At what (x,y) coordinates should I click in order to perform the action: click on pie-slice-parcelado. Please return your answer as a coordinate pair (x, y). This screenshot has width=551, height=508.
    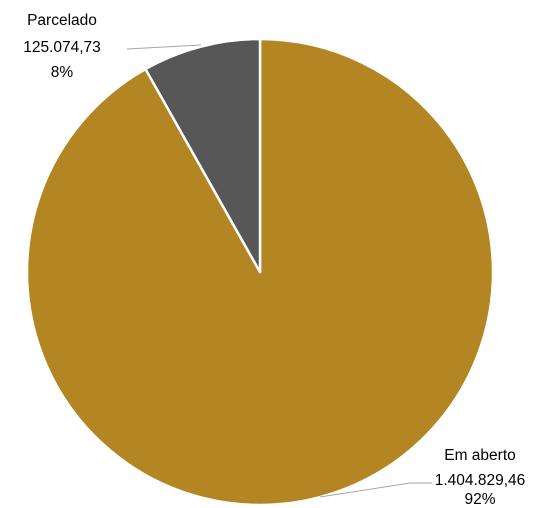
    Looking at the image, I should click on (203, 155).